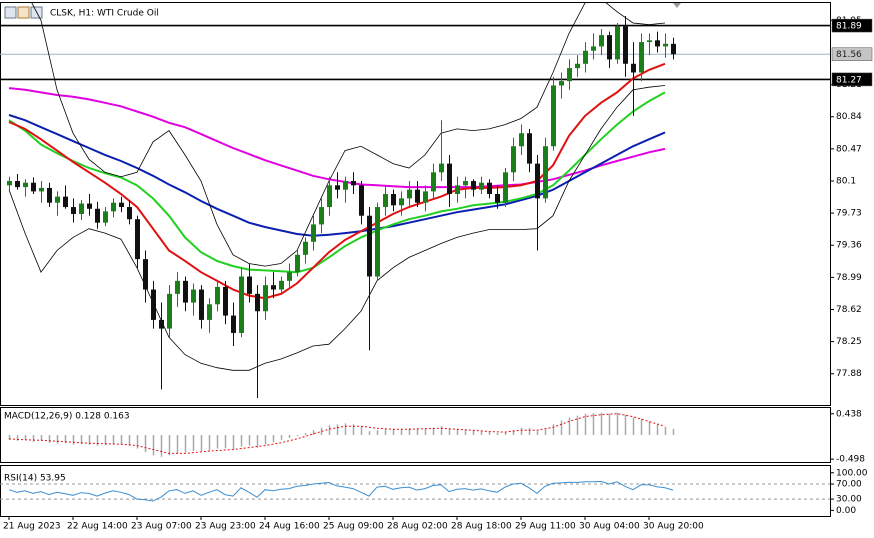 This screenshot has height=538, width=874. I want to click on price-label: 81.27, so click(849, 80).